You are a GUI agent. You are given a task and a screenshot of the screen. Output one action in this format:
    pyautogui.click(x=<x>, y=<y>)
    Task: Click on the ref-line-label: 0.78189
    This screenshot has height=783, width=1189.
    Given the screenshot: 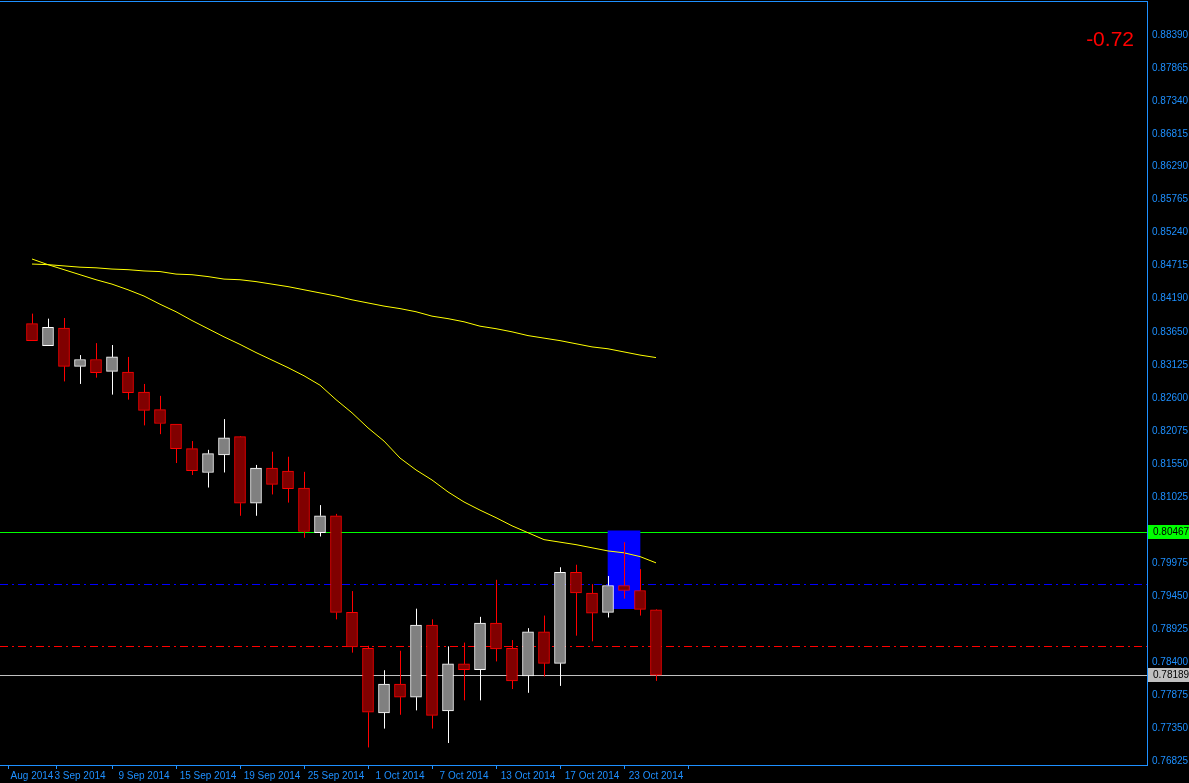 What is the action you would take?
    pyautogui.click(x=1171, y=675)
    